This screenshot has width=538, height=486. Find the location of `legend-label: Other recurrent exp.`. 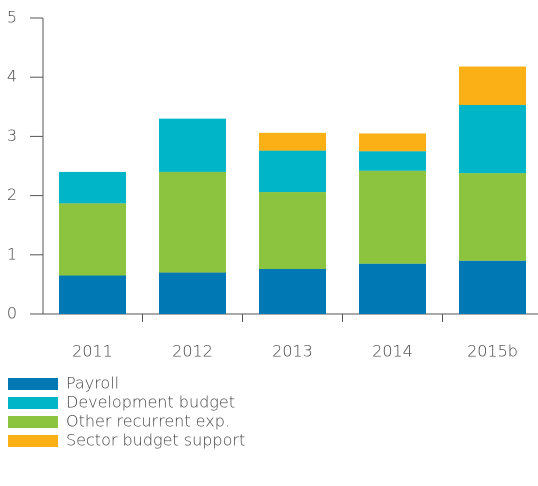

legend-label: Other recurrent exp. is located at coordinates (148, 421).